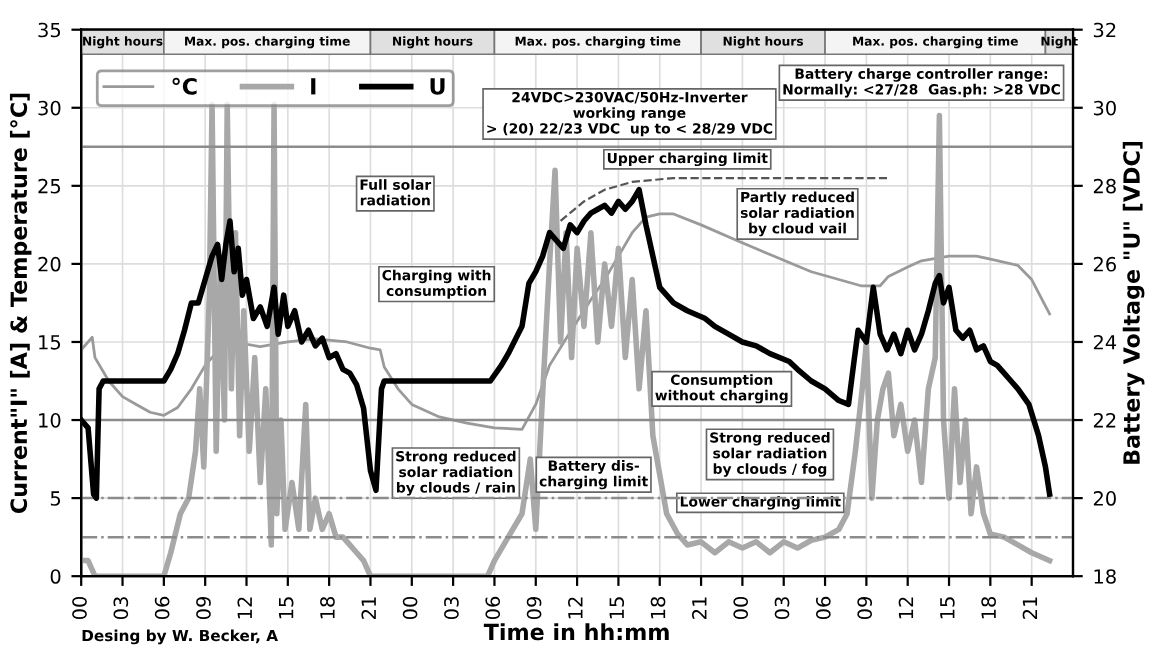  Describe the element at coordinates (1105, 342) in the screenshot. I see `y2-tick-label: 24` at that location.